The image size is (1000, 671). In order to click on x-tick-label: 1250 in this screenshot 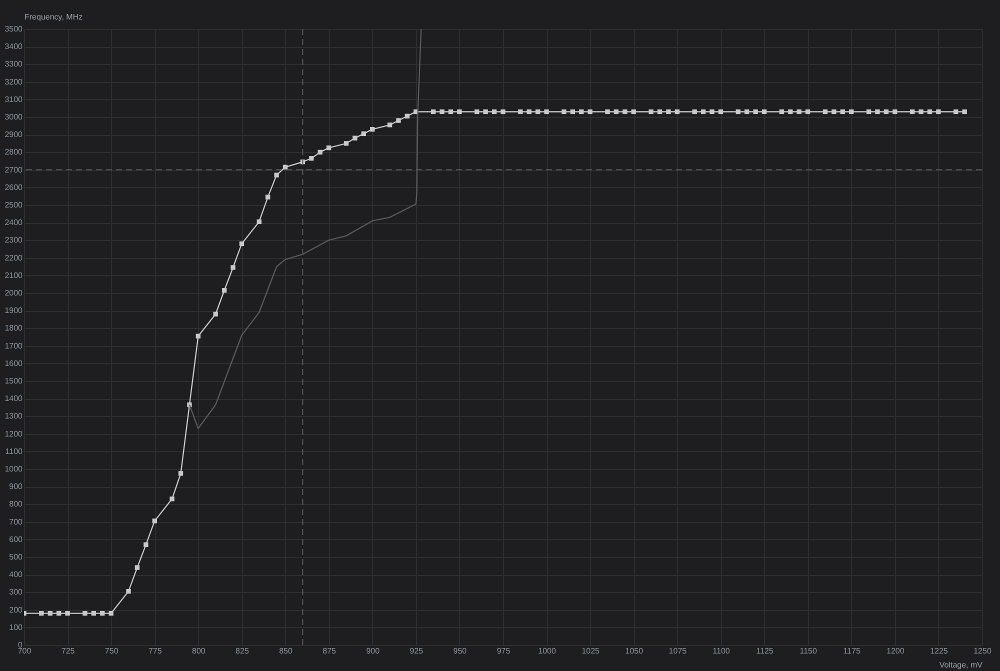, I will do `click(983, 651)`.